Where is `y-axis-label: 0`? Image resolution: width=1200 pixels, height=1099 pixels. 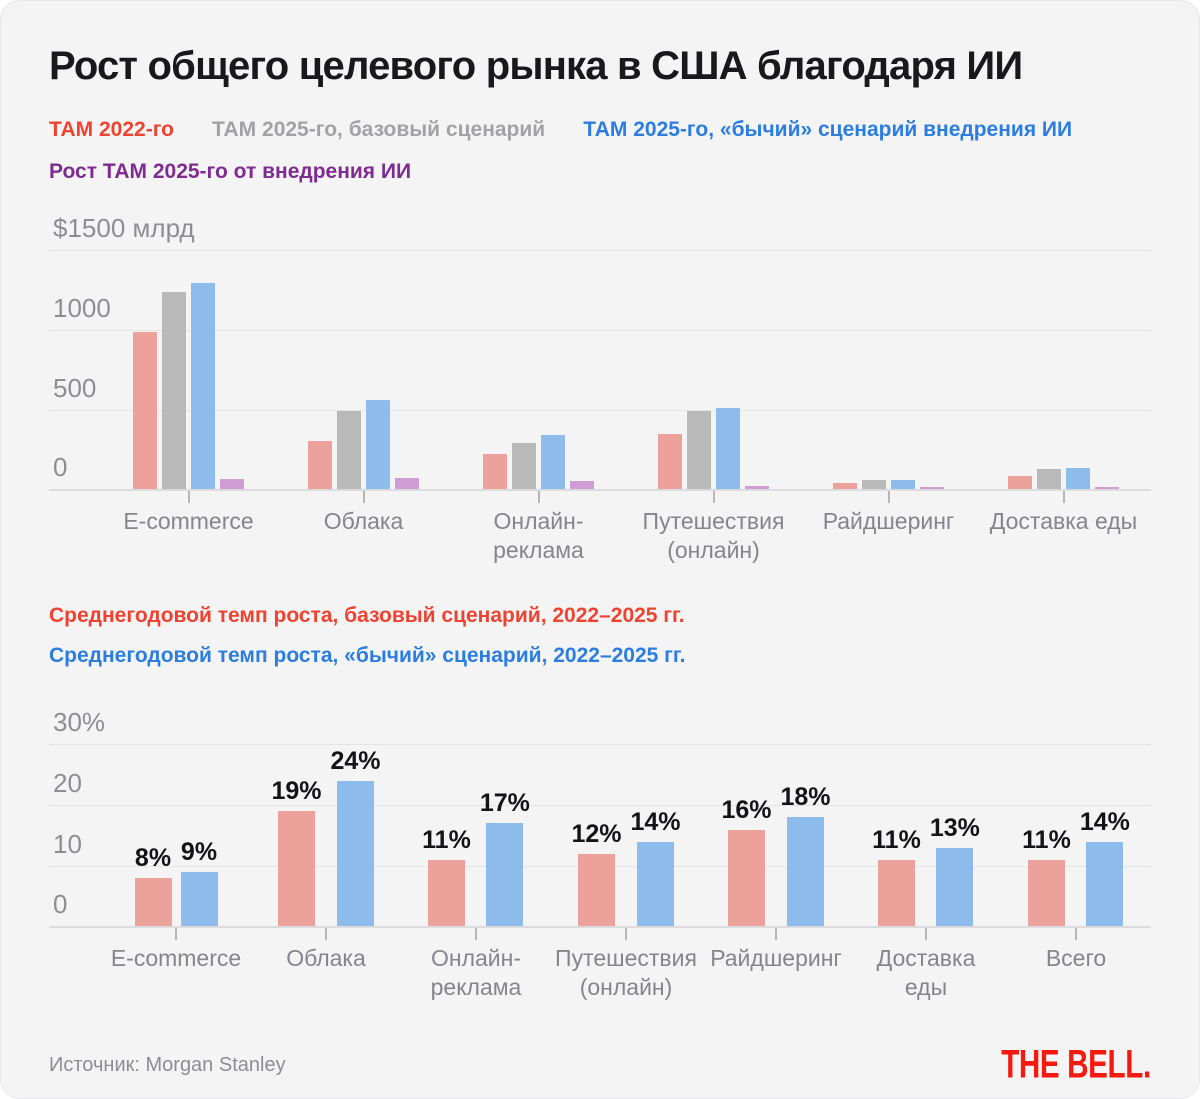 y-axis-label: 0 is located at coordinates (60, 467).